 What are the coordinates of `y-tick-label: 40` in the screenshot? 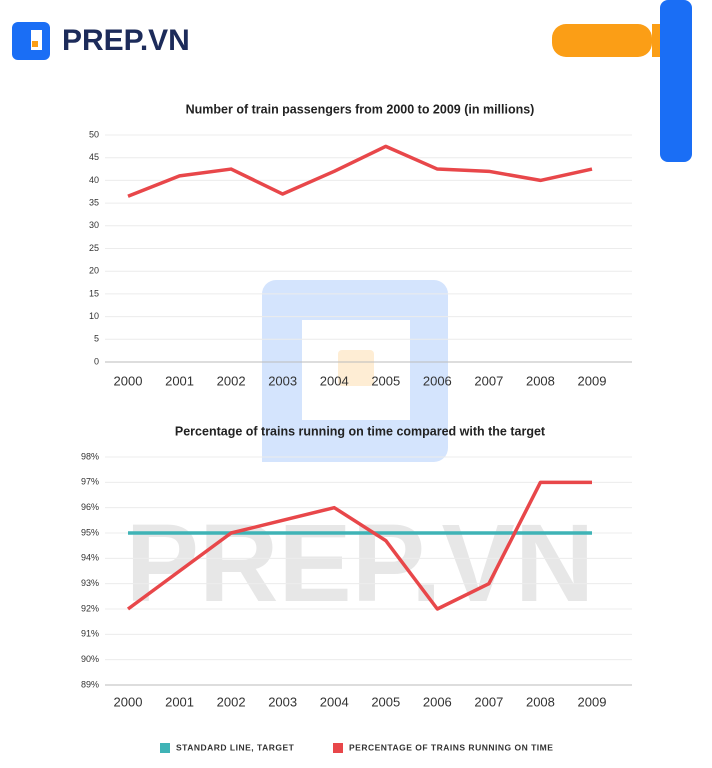 It's located at (94, 180).